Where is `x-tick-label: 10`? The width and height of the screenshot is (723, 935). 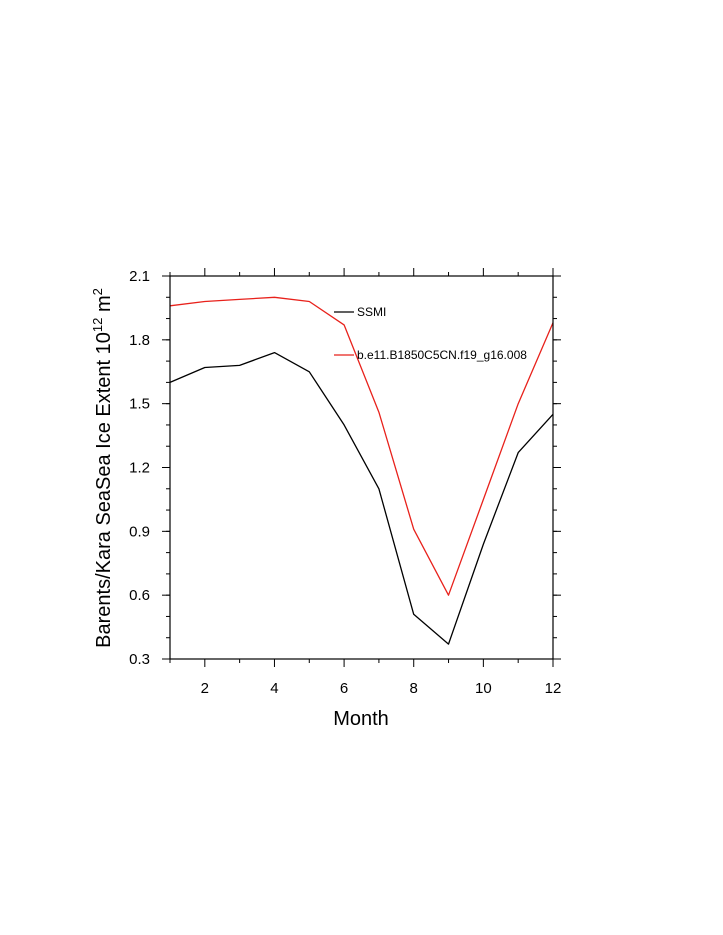 x-tick-label: 10 is located at coordinates (483, 688).